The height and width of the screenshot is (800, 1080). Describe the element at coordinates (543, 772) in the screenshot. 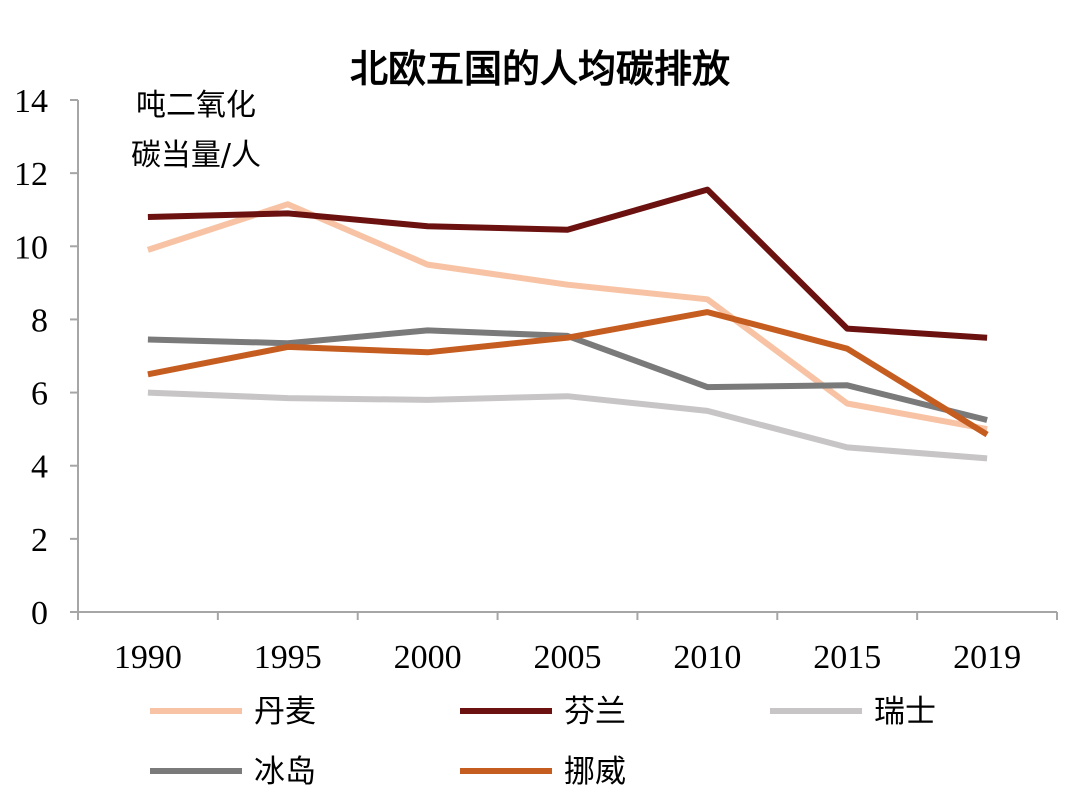

I see `legend-item: 挪威` at that location.